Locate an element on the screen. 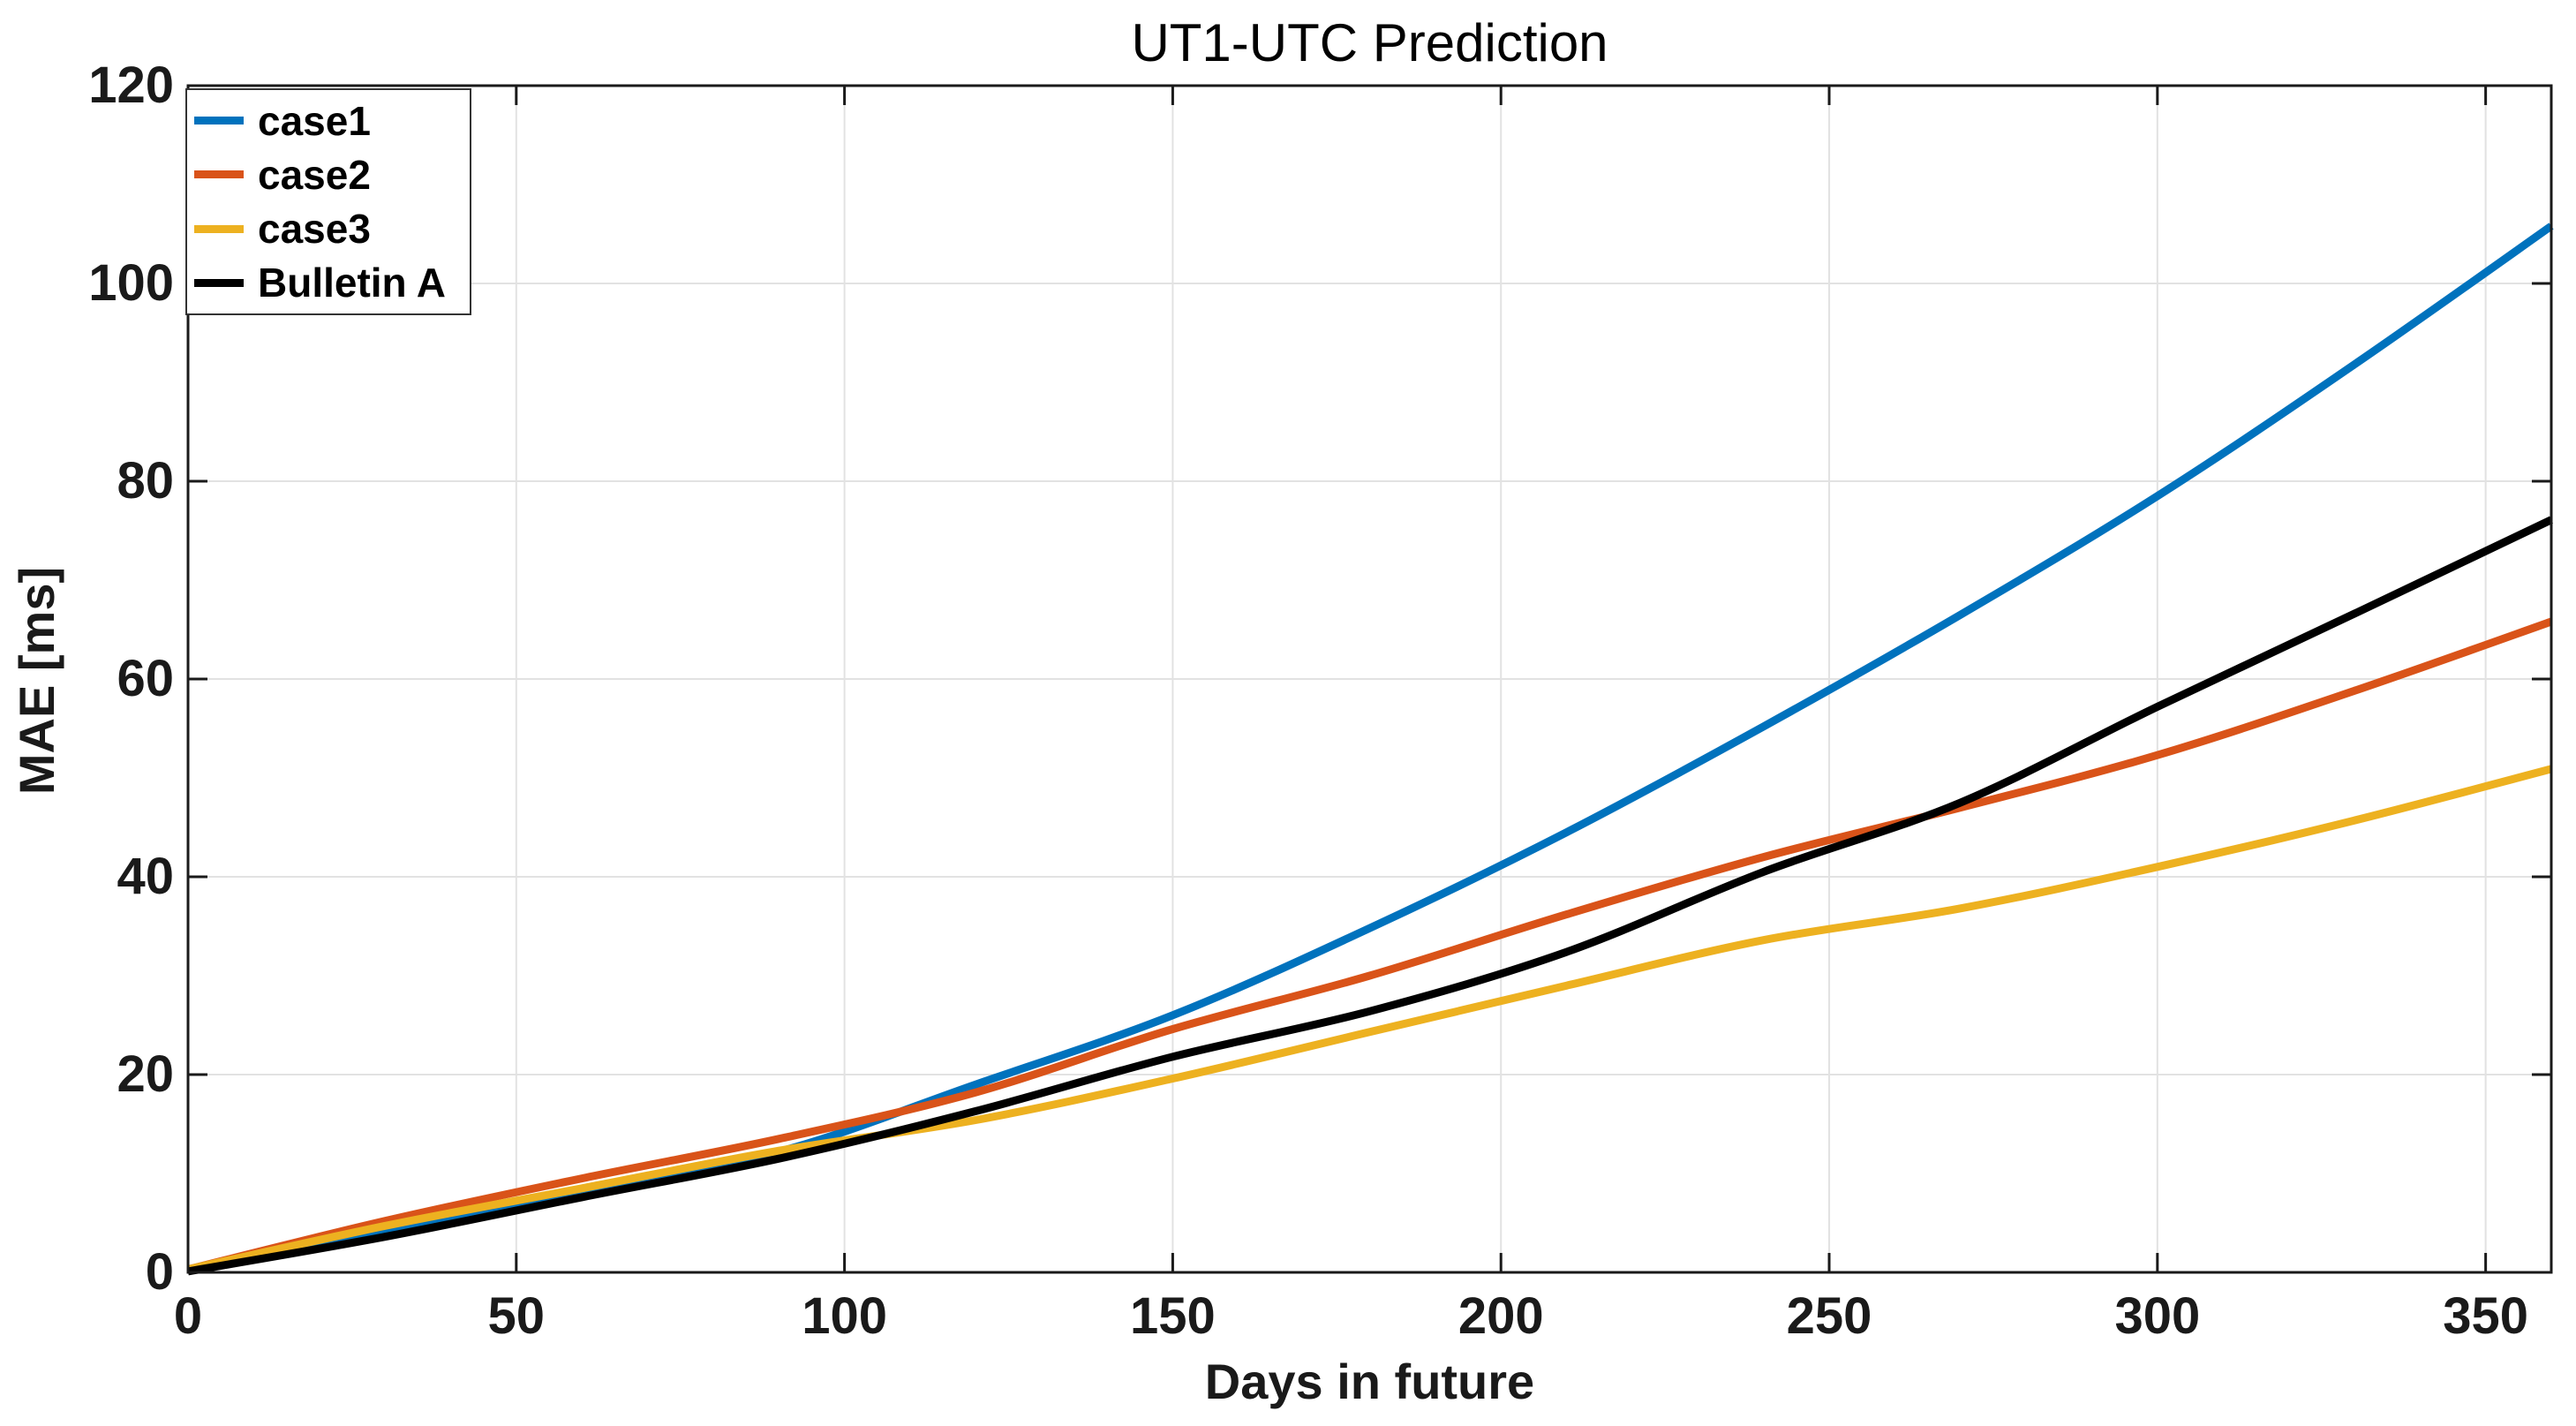  y-tick-label: 80 is located at coordinates (146, 480).